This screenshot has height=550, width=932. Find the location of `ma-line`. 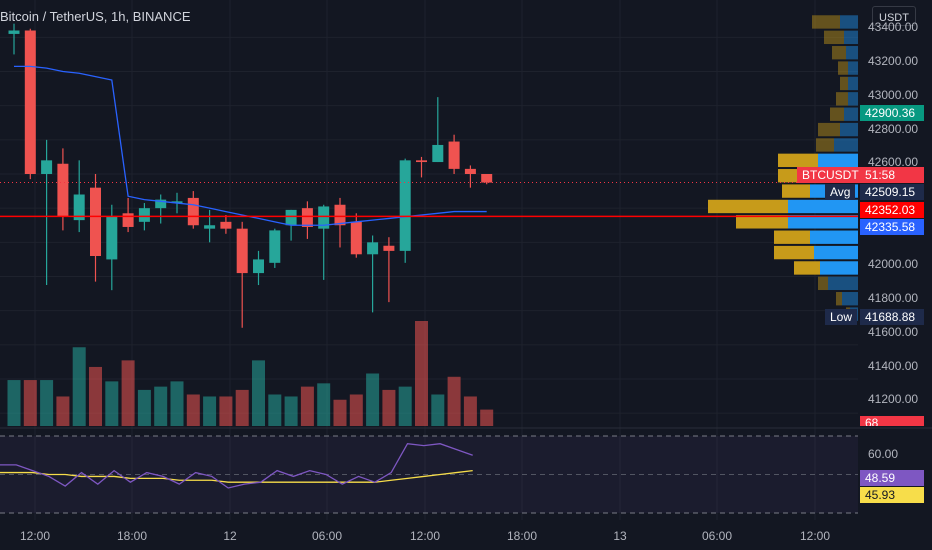

ma-line is located at coordinates (250, 145).